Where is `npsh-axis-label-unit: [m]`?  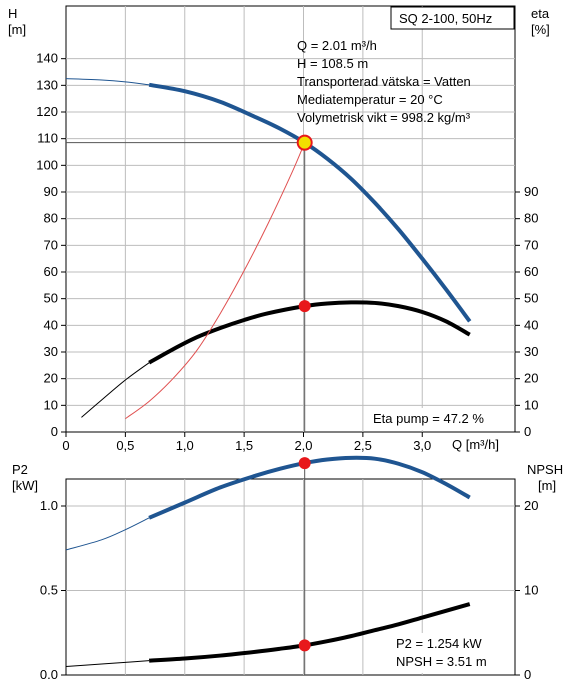
npsh-axis-label-unit: [m] is located at coordinates (547, 485).